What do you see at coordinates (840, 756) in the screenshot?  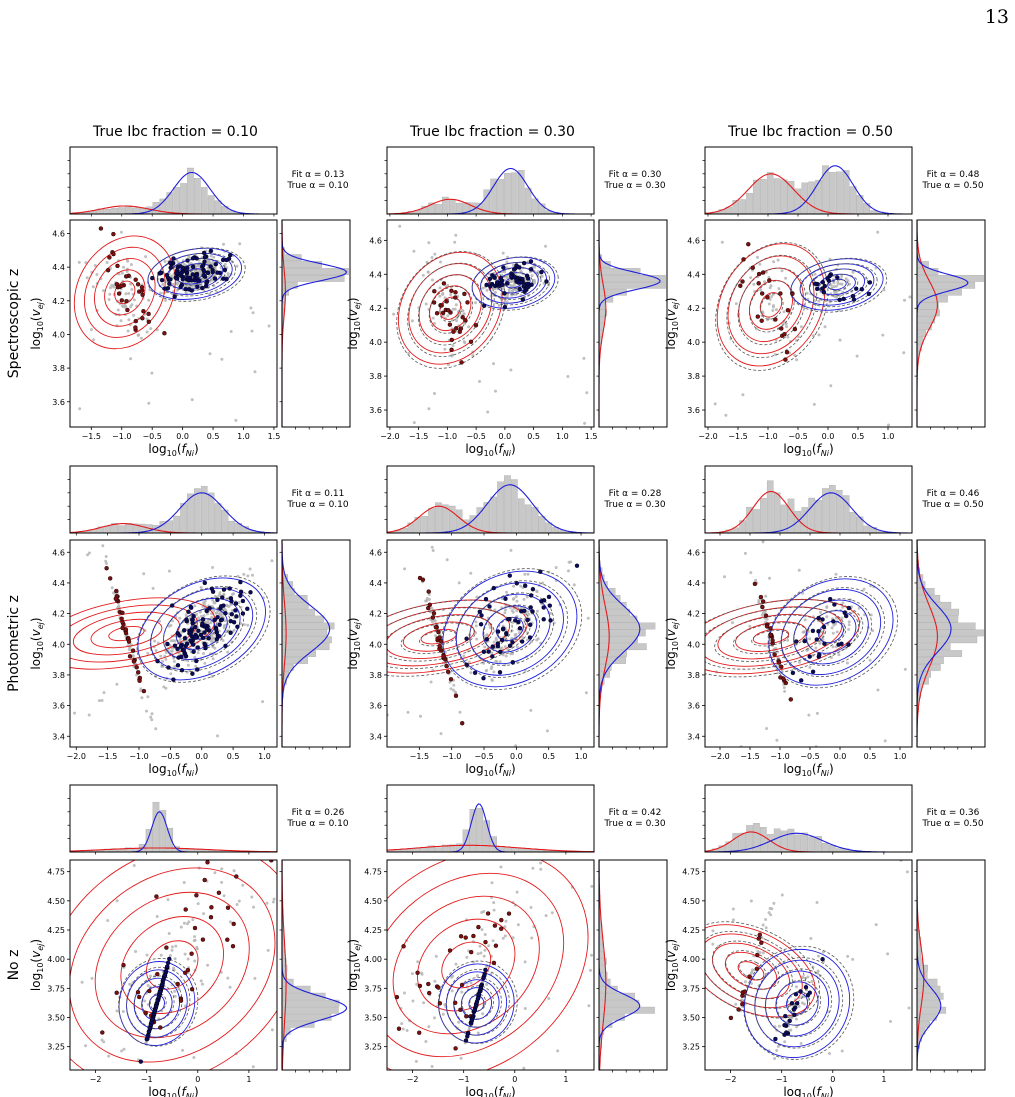 I see `x-tick-label: 0.0` at bounding box center [840, 756].